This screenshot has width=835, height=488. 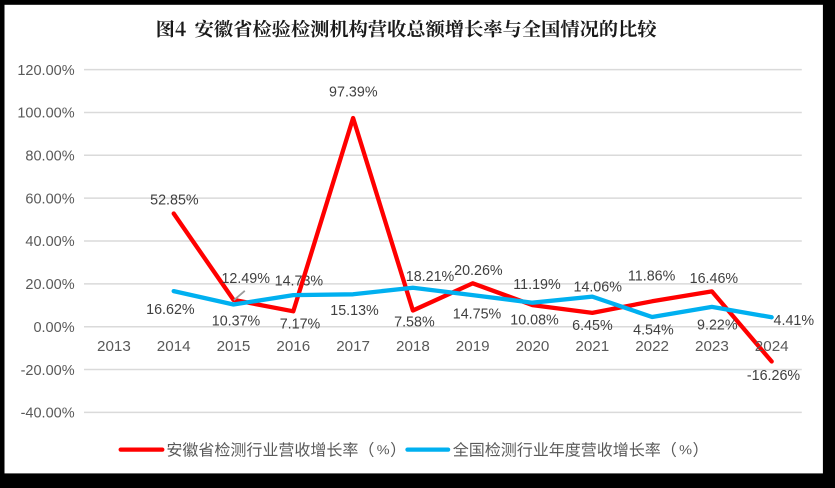 I want to click on svg-text: 12.49%, so click(x=245, y=279).